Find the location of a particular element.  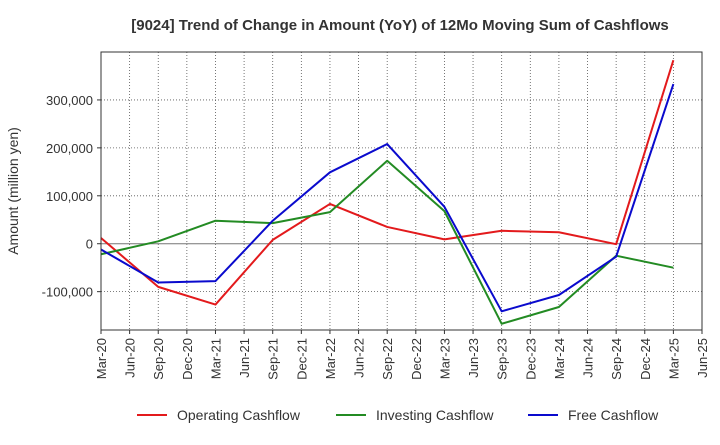

x-tick-label: Dec-21 is located at coordinates (301, 359).